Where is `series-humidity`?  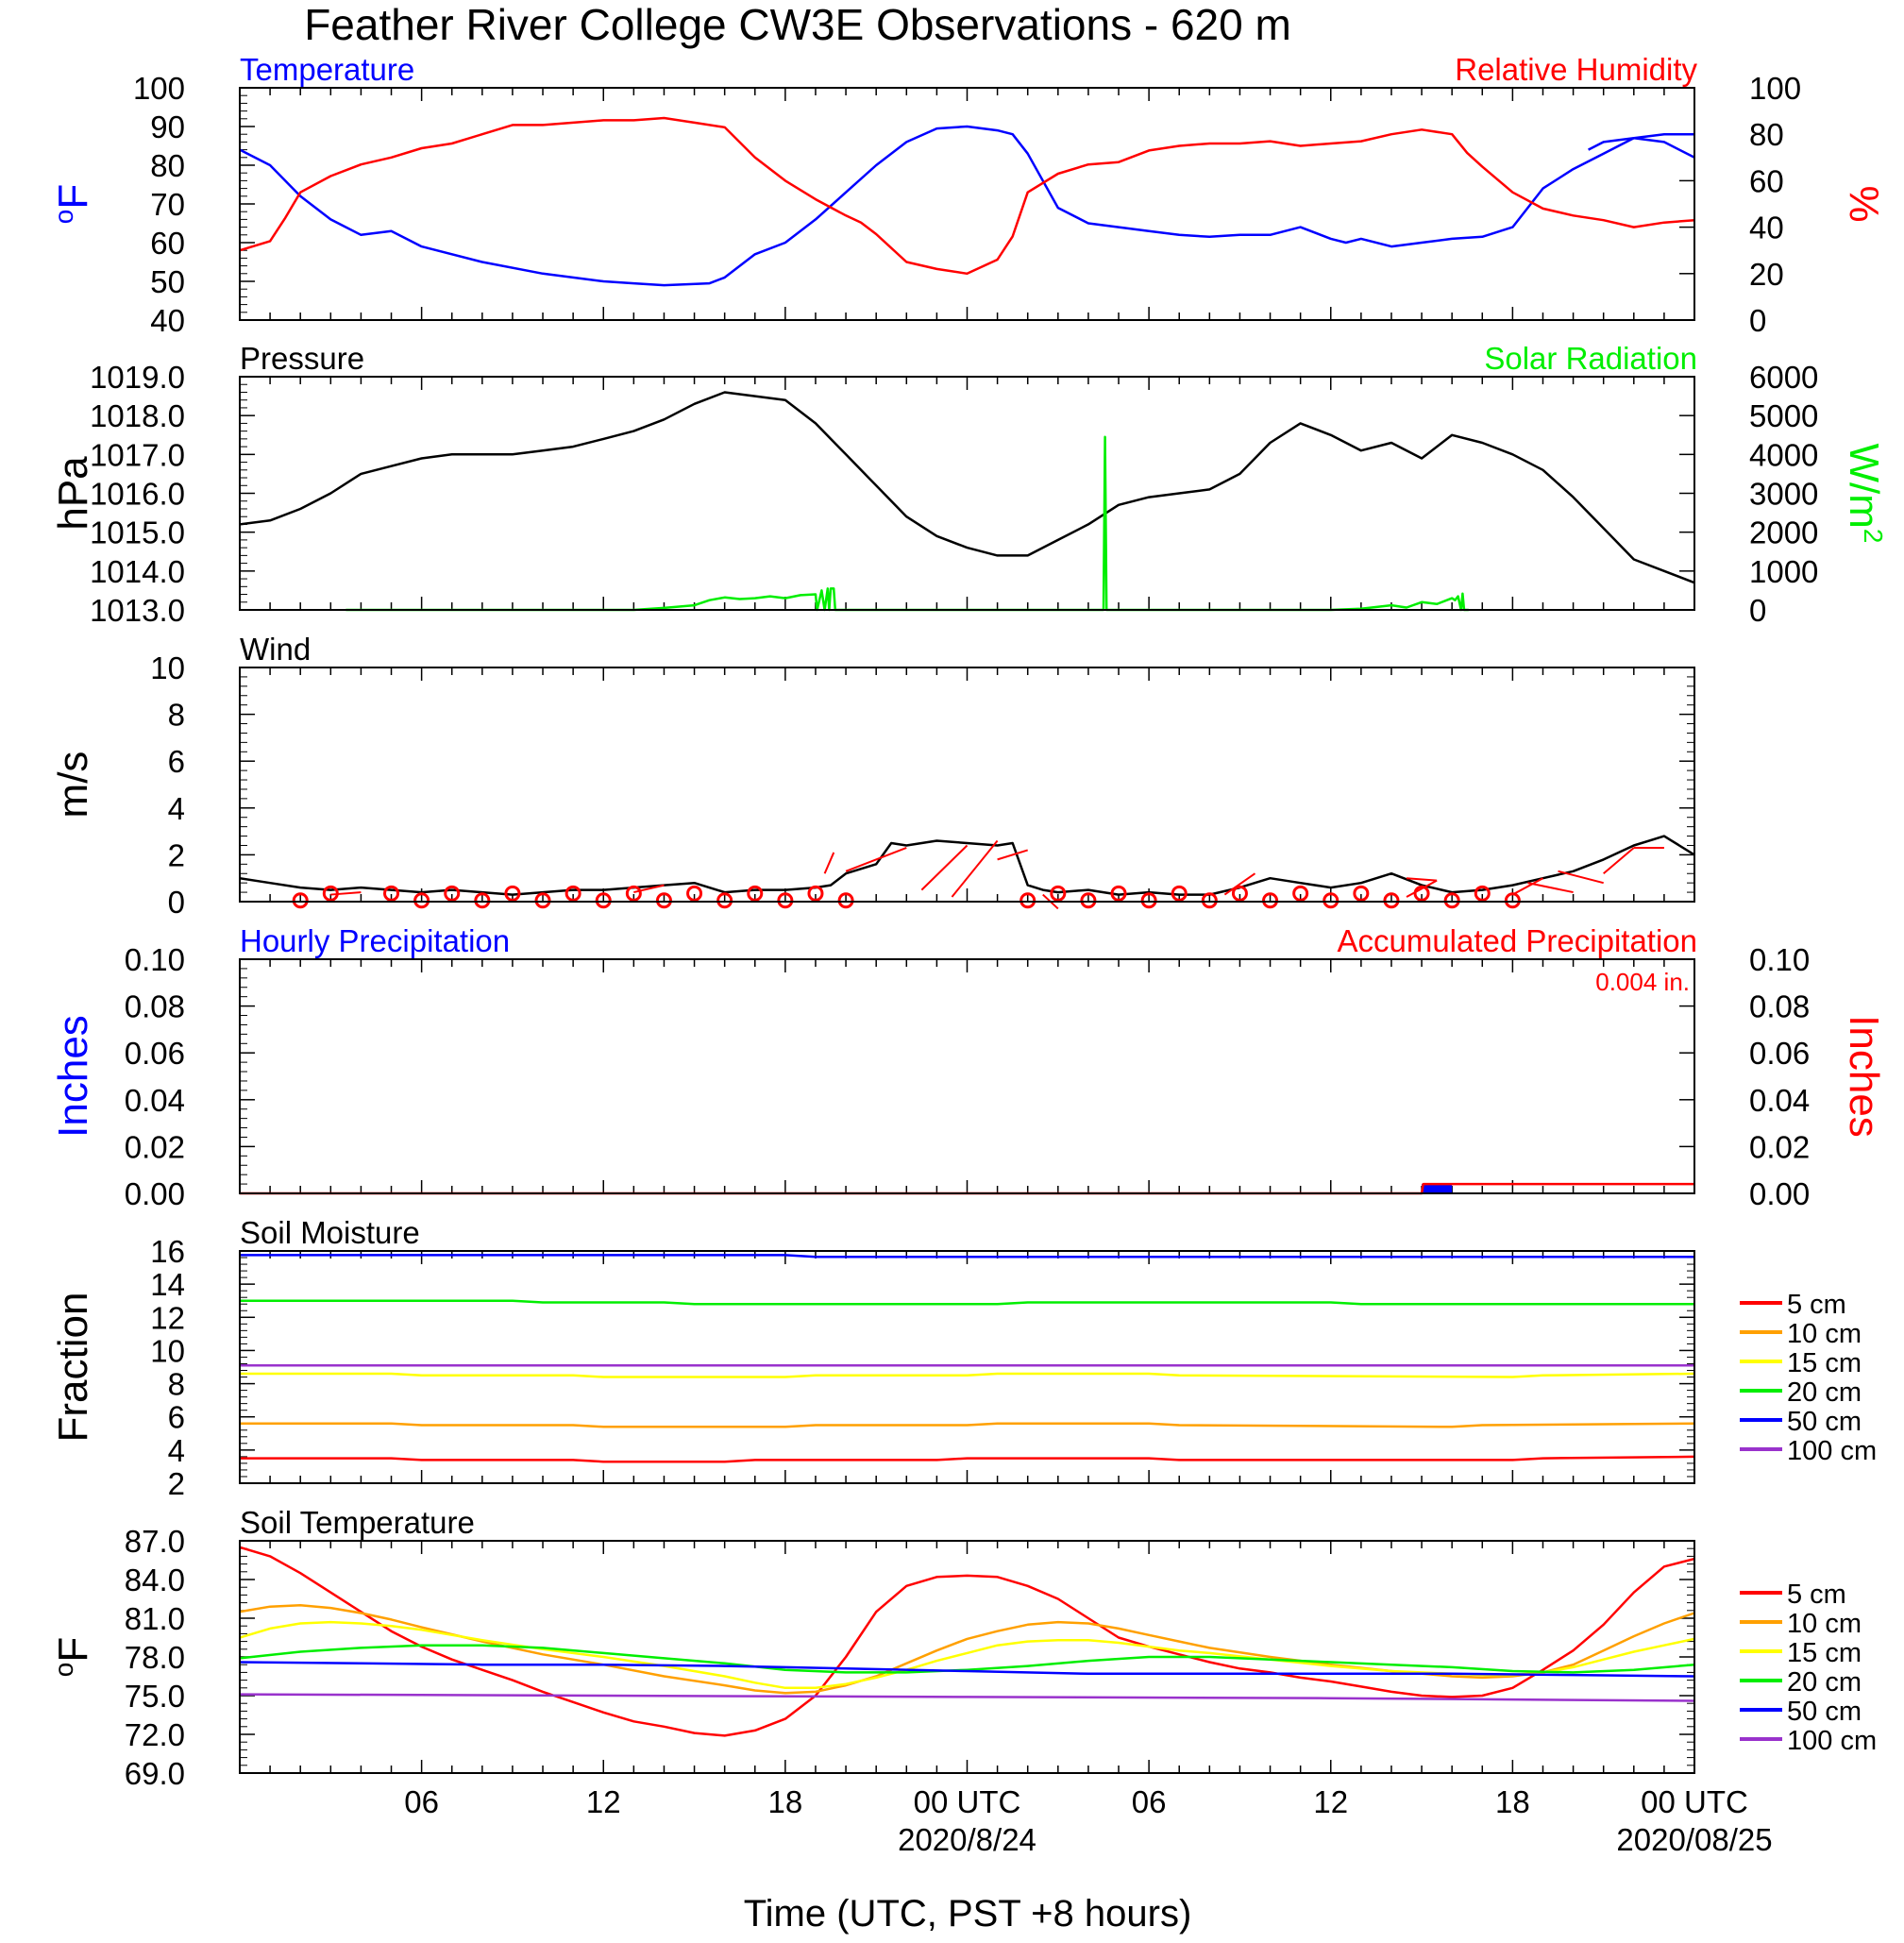
series-humidity is located at coordinates (967, 196).